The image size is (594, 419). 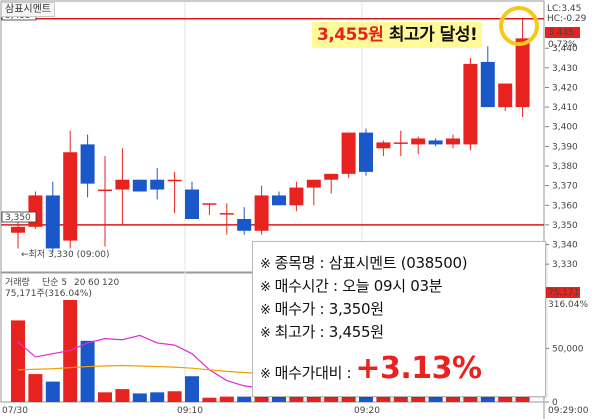 I want to click on info-change-row: ※ 매수가대비 : +3.13%, so click(x=371, y=368).